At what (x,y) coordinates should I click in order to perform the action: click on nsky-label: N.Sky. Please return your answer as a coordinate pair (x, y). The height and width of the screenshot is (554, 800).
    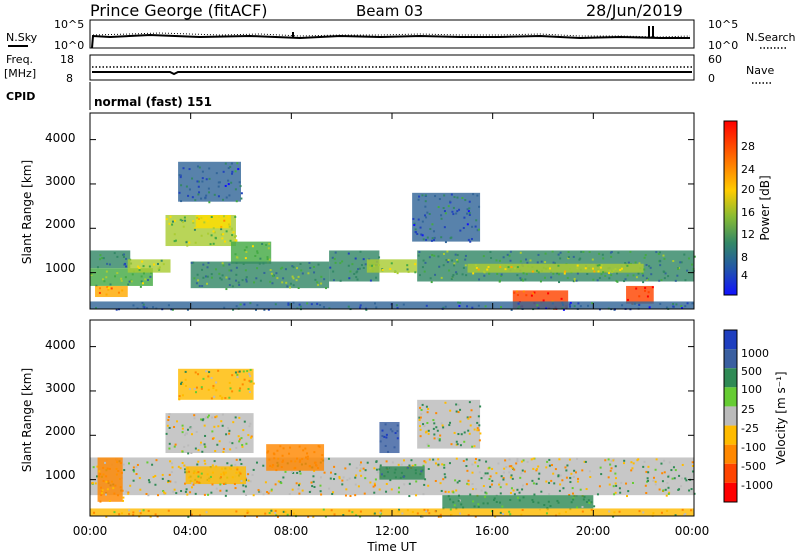
    Looking at the image, I should click on (22, 37).